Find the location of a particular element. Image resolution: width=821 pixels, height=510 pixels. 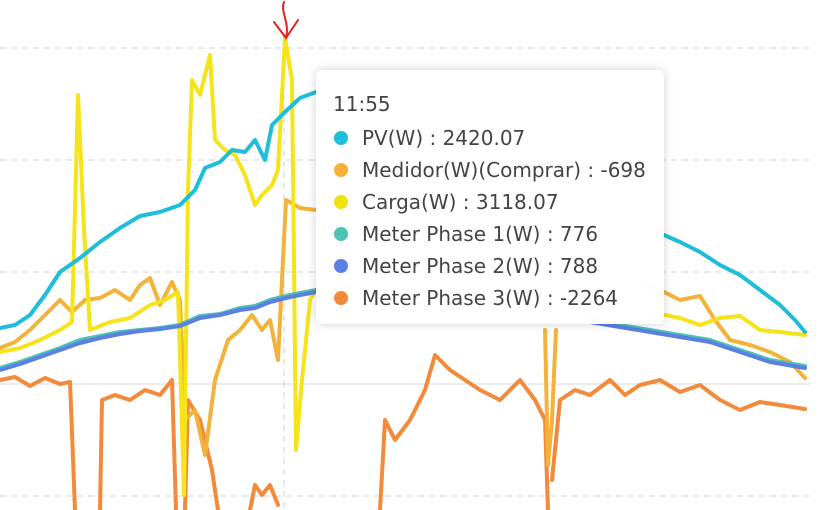

tooltip-label: Medidor(W)(Comprar) : -698 is located at coordinates (504, 170).